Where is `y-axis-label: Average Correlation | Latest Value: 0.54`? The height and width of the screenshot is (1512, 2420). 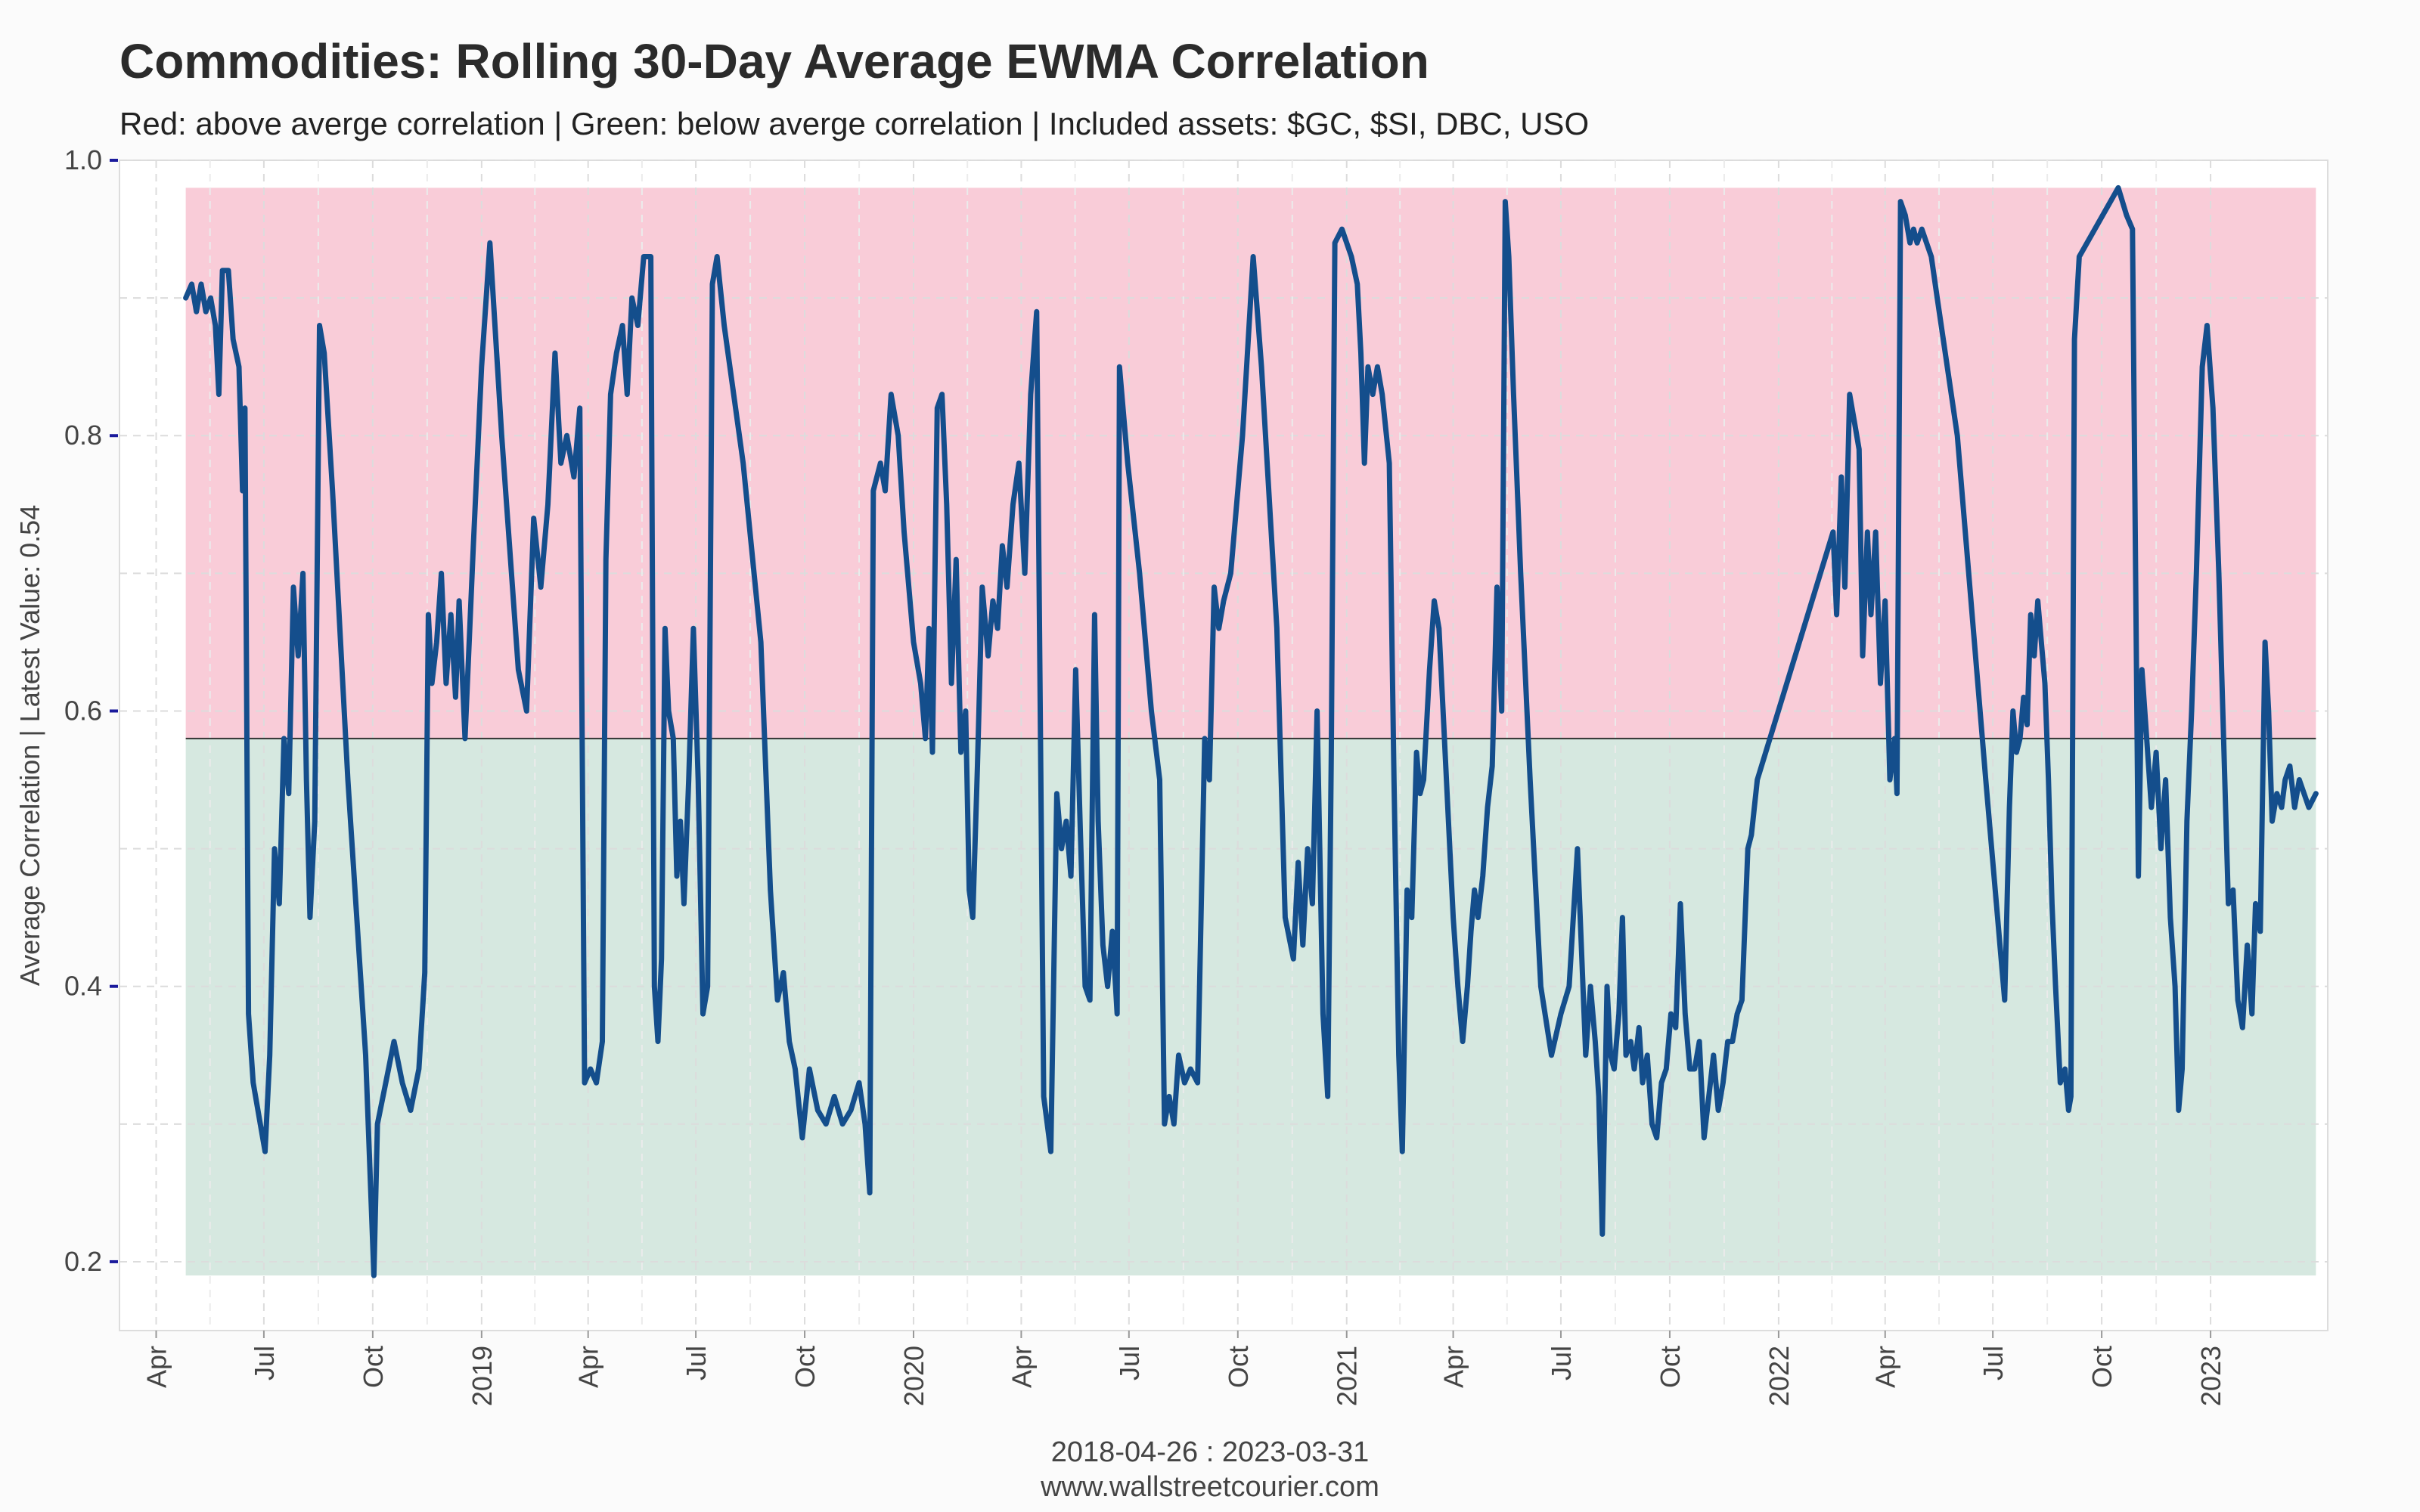
y-axis-label: Average Correlation | Latest Value: 0.54 is located at coordinates (29, 745).